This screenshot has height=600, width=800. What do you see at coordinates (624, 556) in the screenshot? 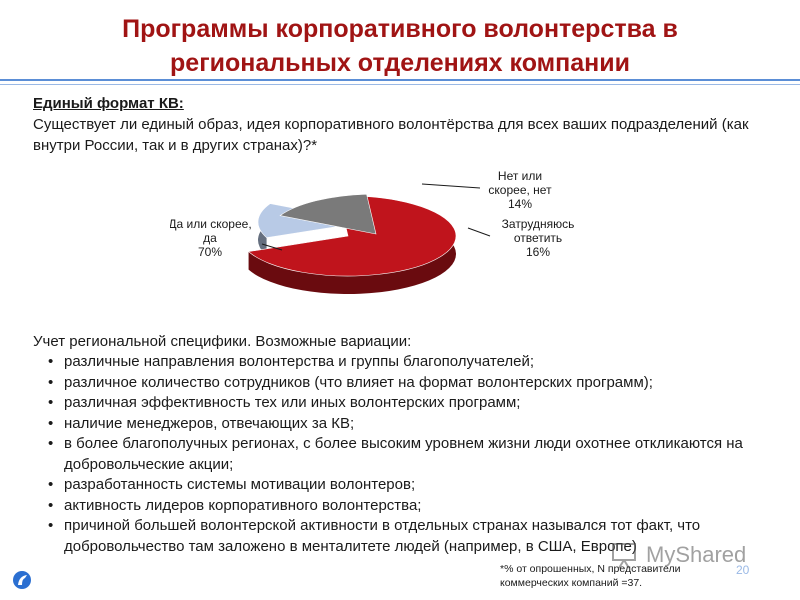
I see `presentation-icon` at bounding box center [624, 556].